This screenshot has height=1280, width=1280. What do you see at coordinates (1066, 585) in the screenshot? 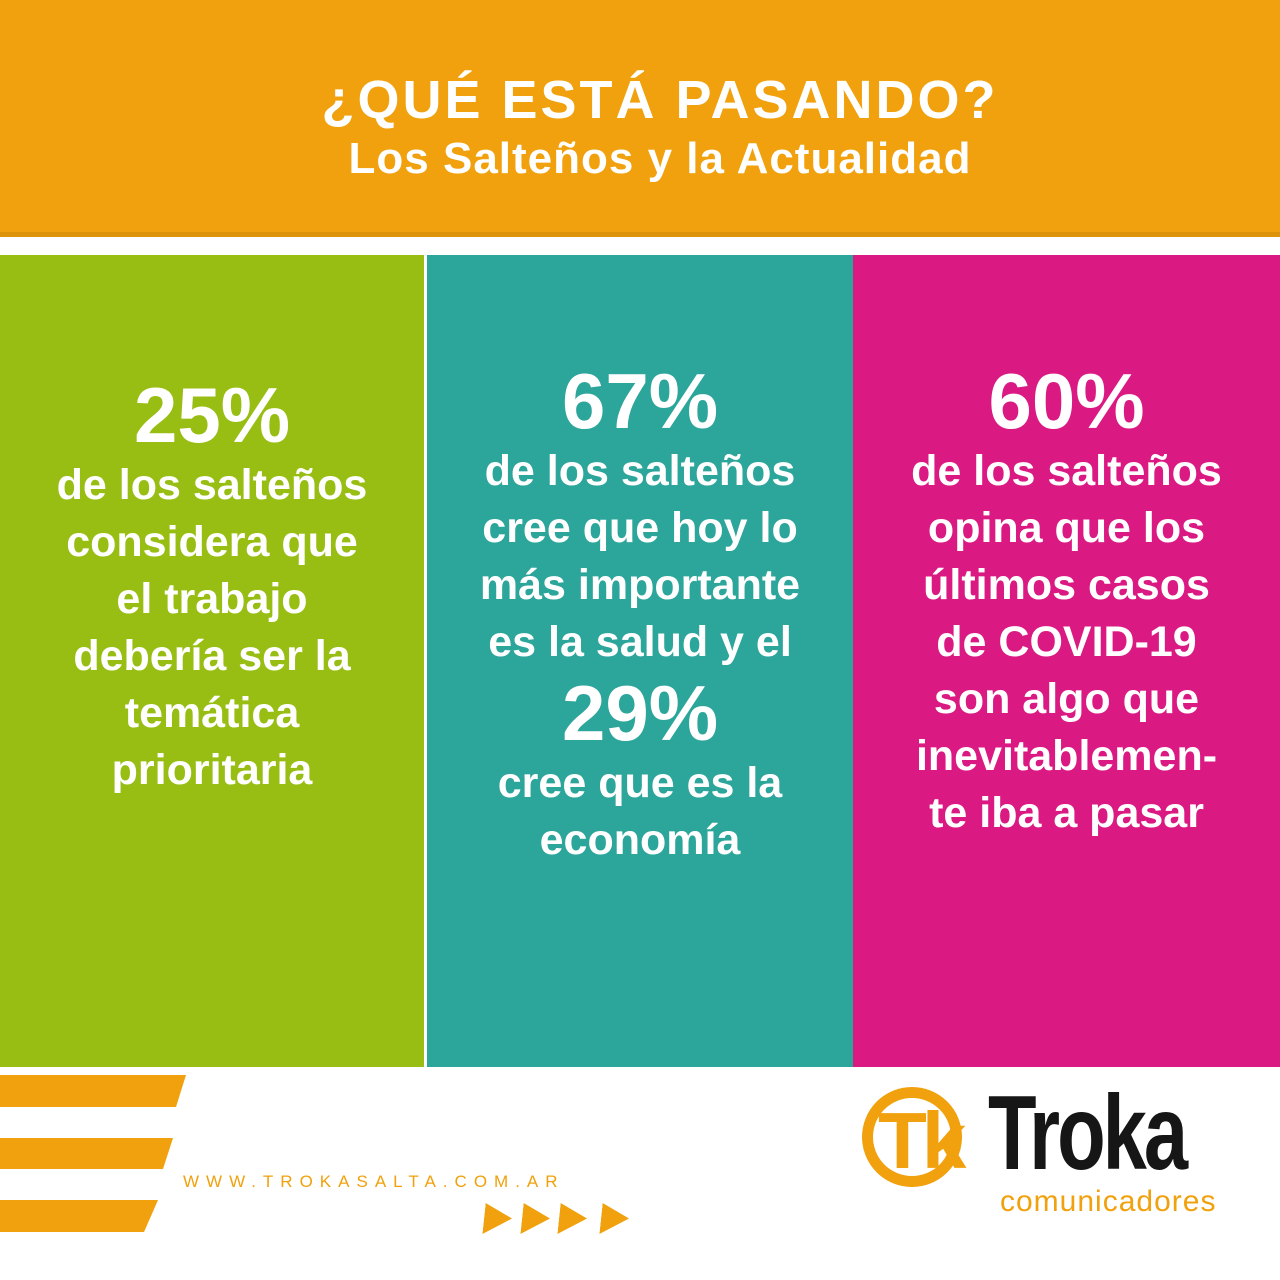
I see `stat-line: últimos casos` at bounding box center [1066, 585].